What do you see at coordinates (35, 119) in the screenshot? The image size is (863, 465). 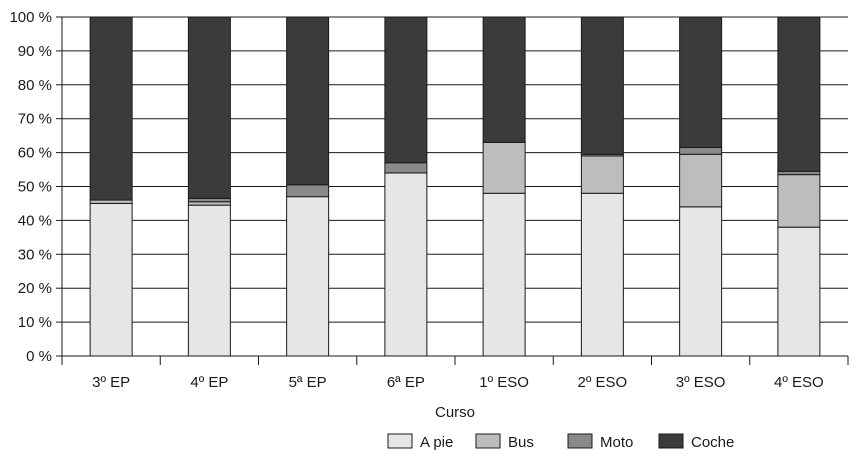 I see `y-tick-label: 70 %` at bounding box center [35, 119].